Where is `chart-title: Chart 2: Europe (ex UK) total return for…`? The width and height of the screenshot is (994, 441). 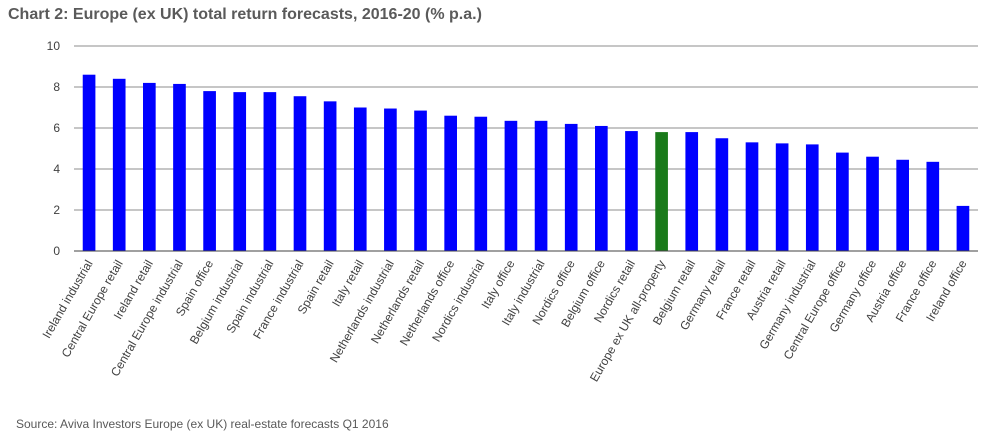
chart-title: Chart 2: Europe (ex UK) total return for… is located at coordinates (245, 14).